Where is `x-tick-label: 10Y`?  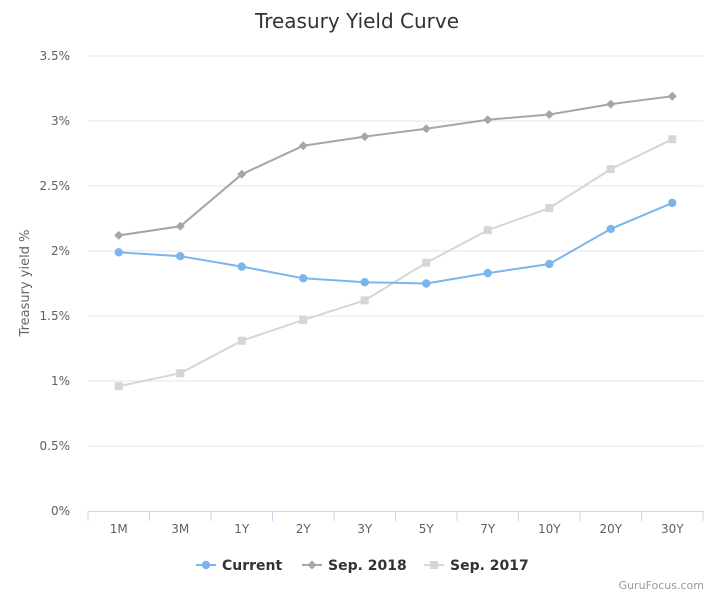
x-tick-label: 10Y is located at coordinates (549, 529).